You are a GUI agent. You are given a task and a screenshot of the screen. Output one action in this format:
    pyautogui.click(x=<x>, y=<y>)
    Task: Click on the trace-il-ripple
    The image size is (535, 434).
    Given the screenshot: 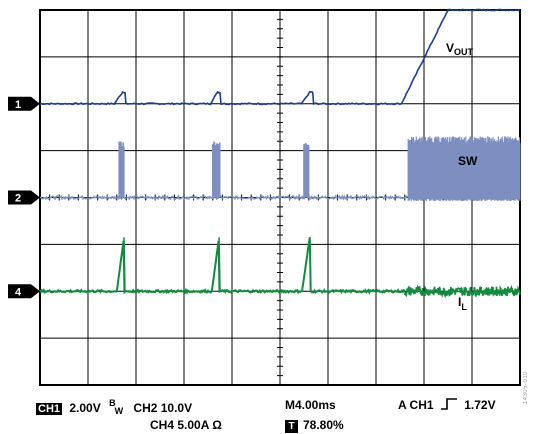 What is the action you would take?
    pyautogui.click(x=462, y=291)
    